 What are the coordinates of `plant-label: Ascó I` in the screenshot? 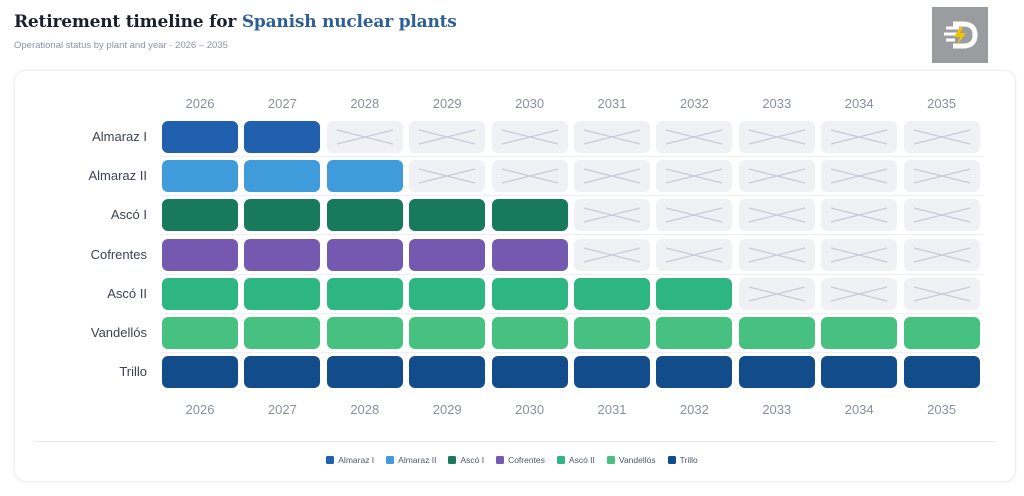 It's located at (128, 215).